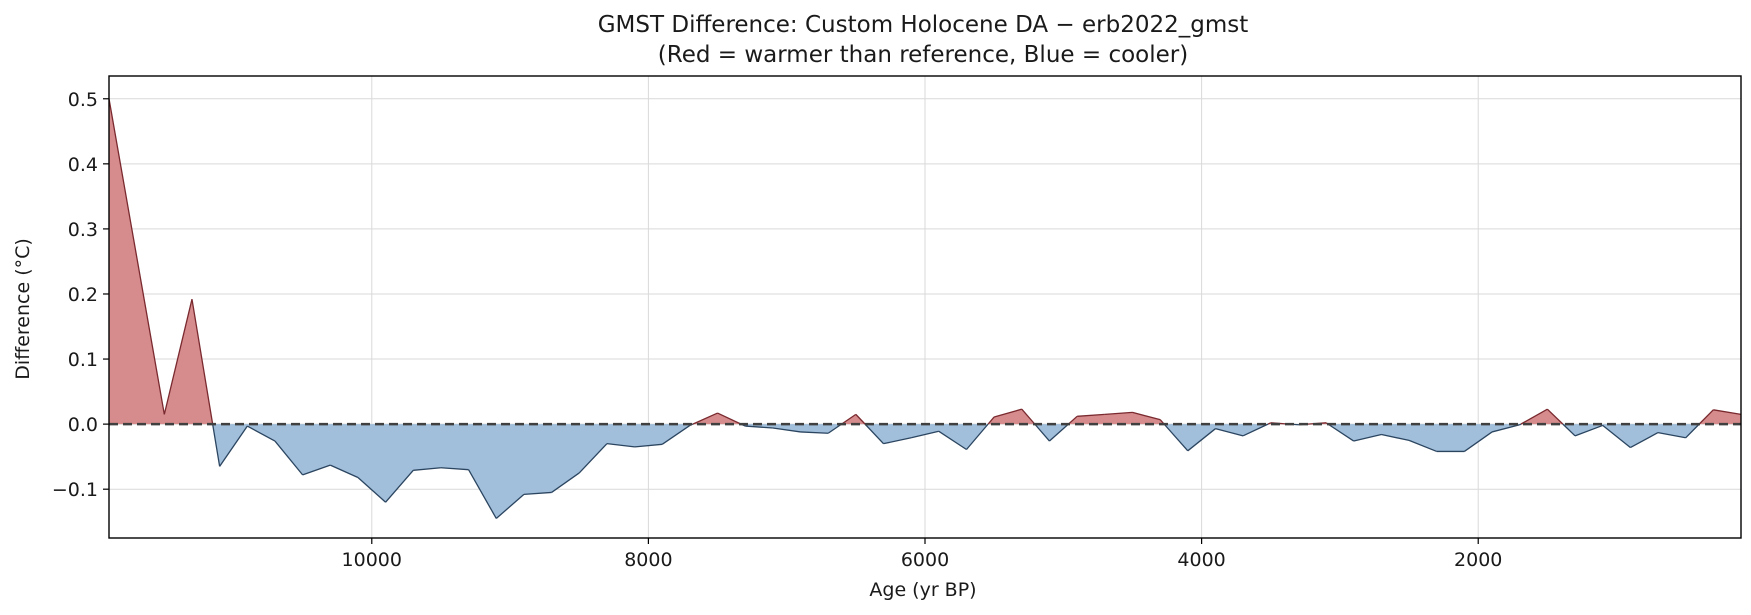 The width and height of the screenshot is (1751, 615). Describe the element at coordinates (83, 360) in the screenshot. I see `y-tick-label: 0.1` at that location.